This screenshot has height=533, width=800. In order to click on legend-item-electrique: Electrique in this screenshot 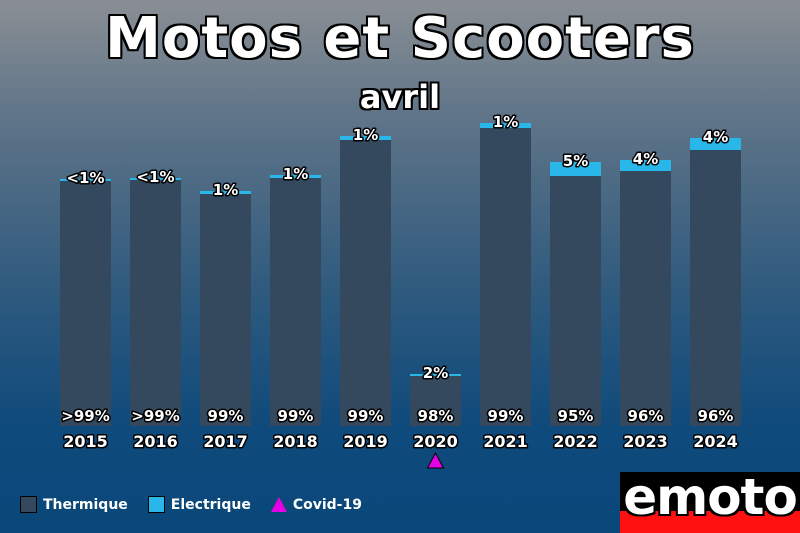, I will do `click(199, 504)`.